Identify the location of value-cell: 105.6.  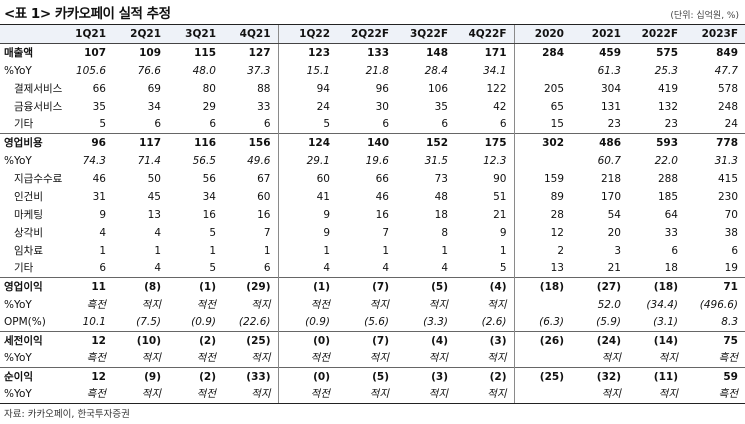
(90, 70).